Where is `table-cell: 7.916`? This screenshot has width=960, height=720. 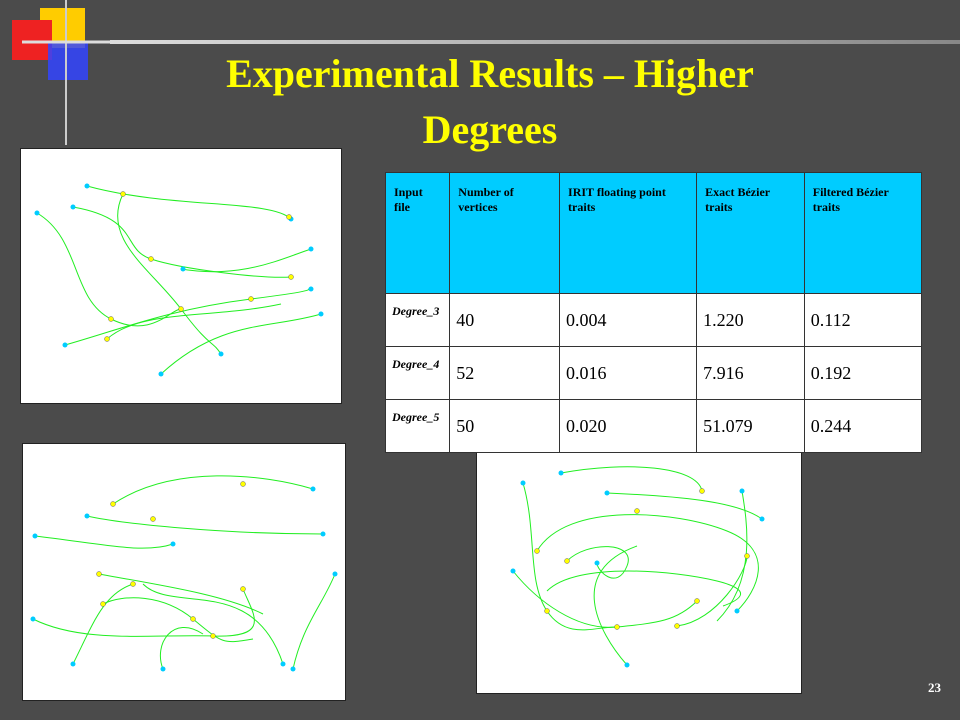
table-cell: 7.916 is located at coordinates (750, 373).